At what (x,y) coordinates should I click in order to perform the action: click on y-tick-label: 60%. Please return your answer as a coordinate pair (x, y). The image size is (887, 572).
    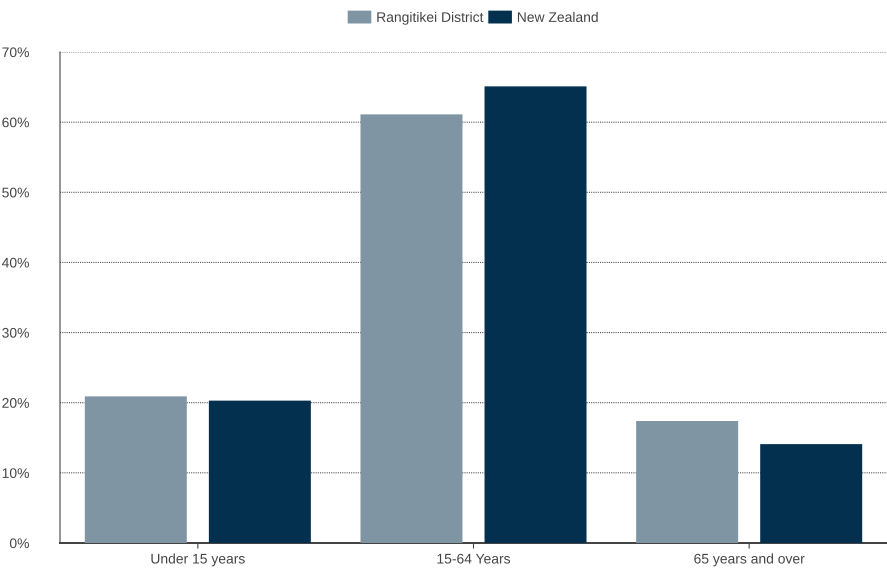
    Looking at the image, I should click on (15, 122).